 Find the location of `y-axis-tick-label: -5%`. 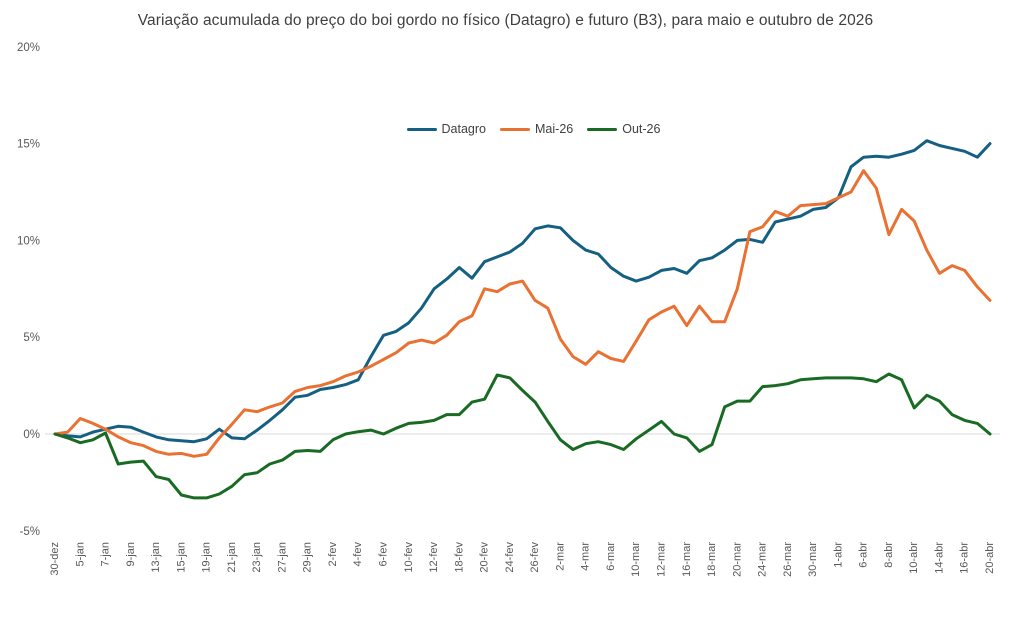

y-axis-tick-label: -5% is located at coordinates (30, 532).